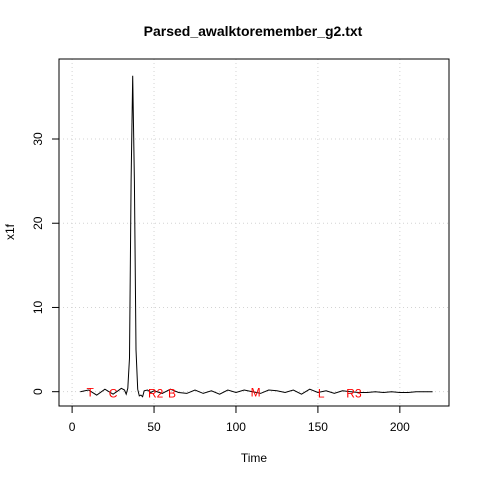  Describe the element at coordinates (318, 427) in the screenshot. I see `x-tick-label: 150` at that location.